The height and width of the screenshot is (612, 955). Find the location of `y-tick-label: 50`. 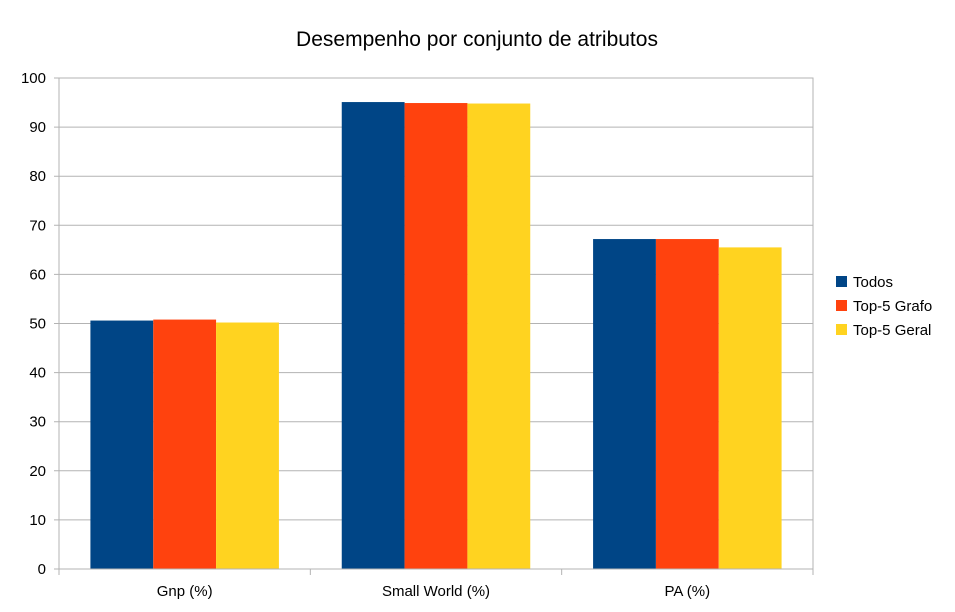

y-tick-label: 50 is located at coordinates (37, 324).